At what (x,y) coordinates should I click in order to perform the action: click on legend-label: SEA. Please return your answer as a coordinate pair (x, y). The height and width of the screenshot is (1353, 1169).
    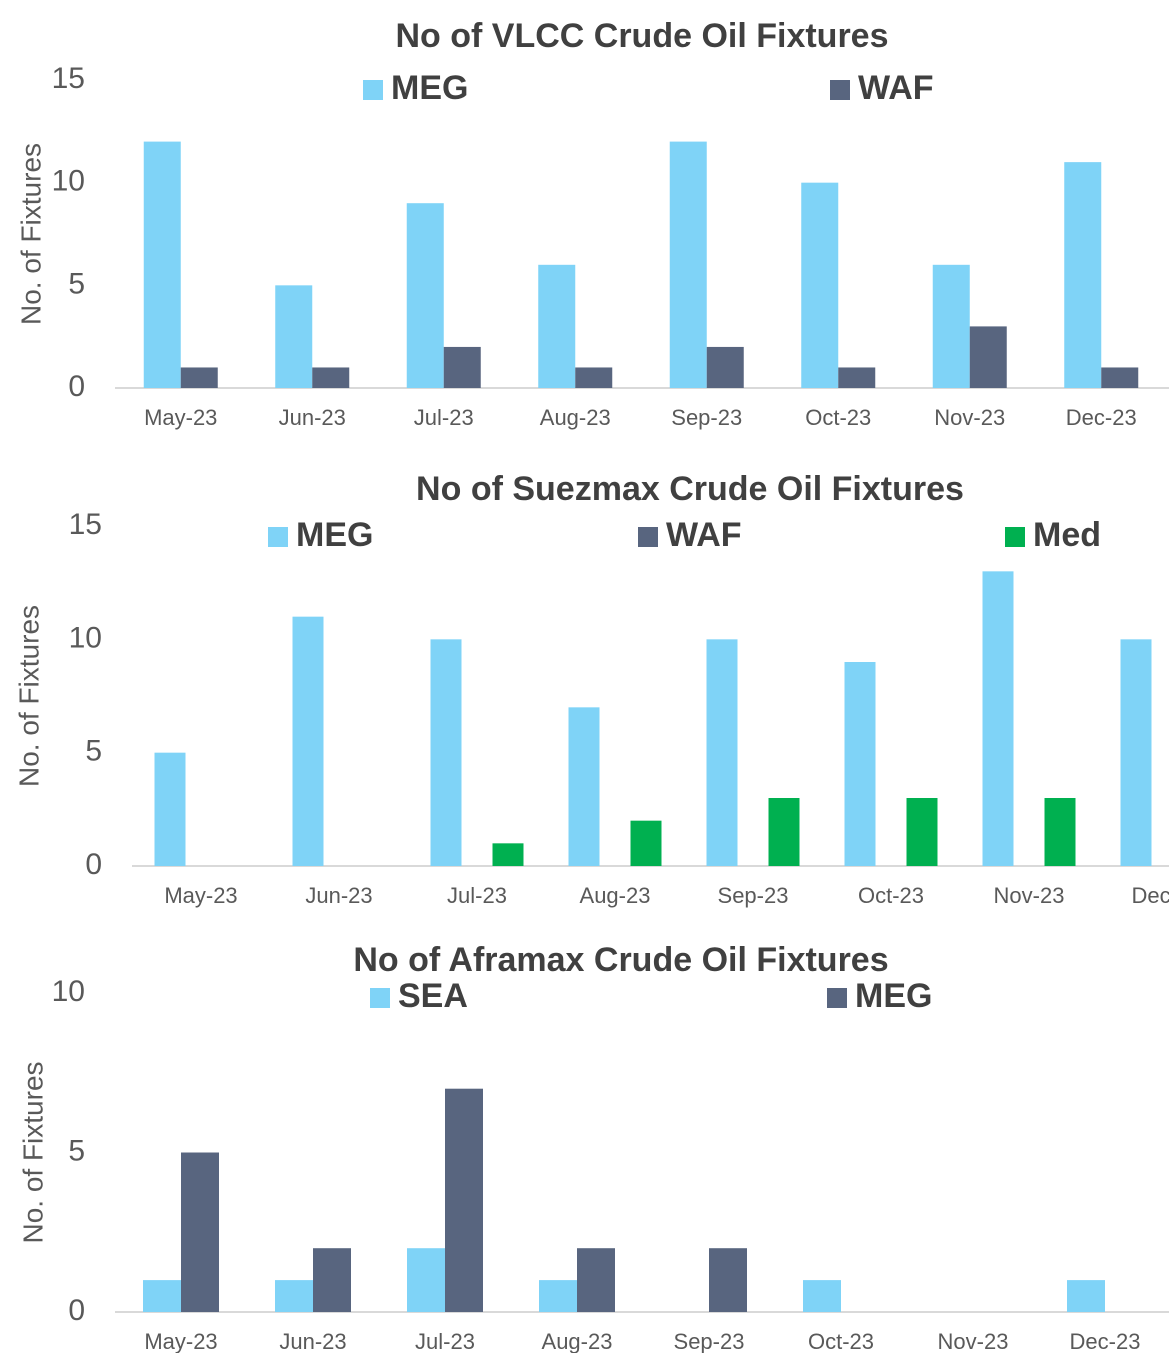
    Looking at the image, I should click on (433, 996).